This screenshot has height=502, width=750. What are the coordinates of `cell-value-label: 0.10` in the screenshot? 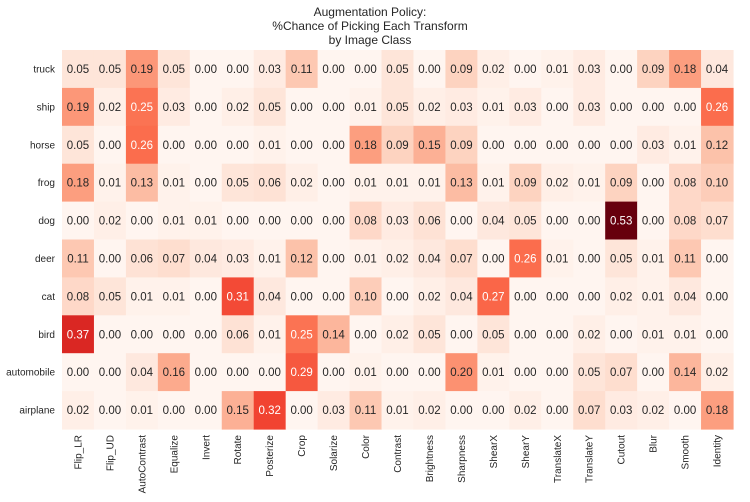 It's located at (365, 297).